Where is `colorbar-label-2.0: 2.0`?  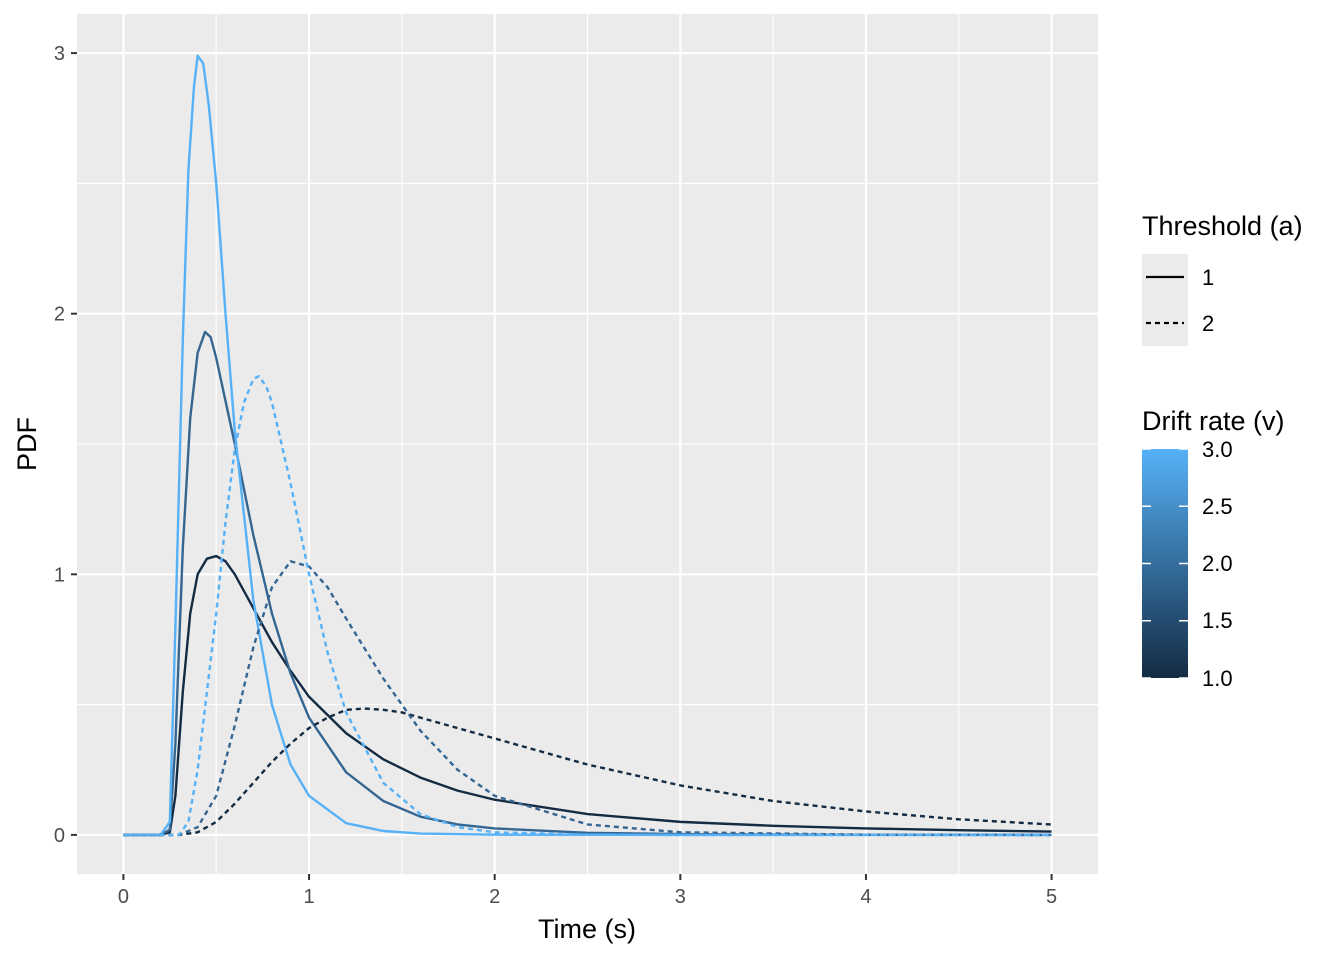 colorbar-label-2.0: 2.0 is located at coordinates (1217, 563).